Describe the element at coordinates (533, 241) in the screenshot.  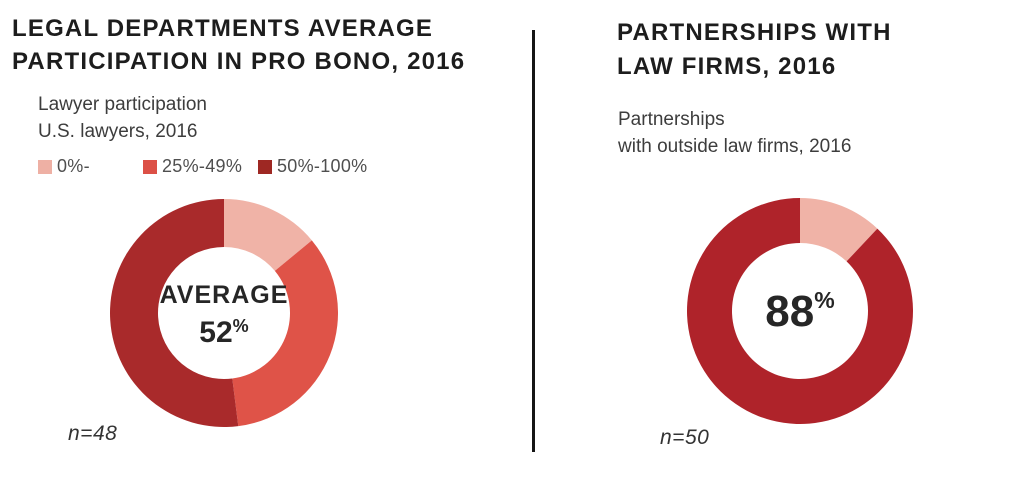
I see `vertical-divider` at that location.